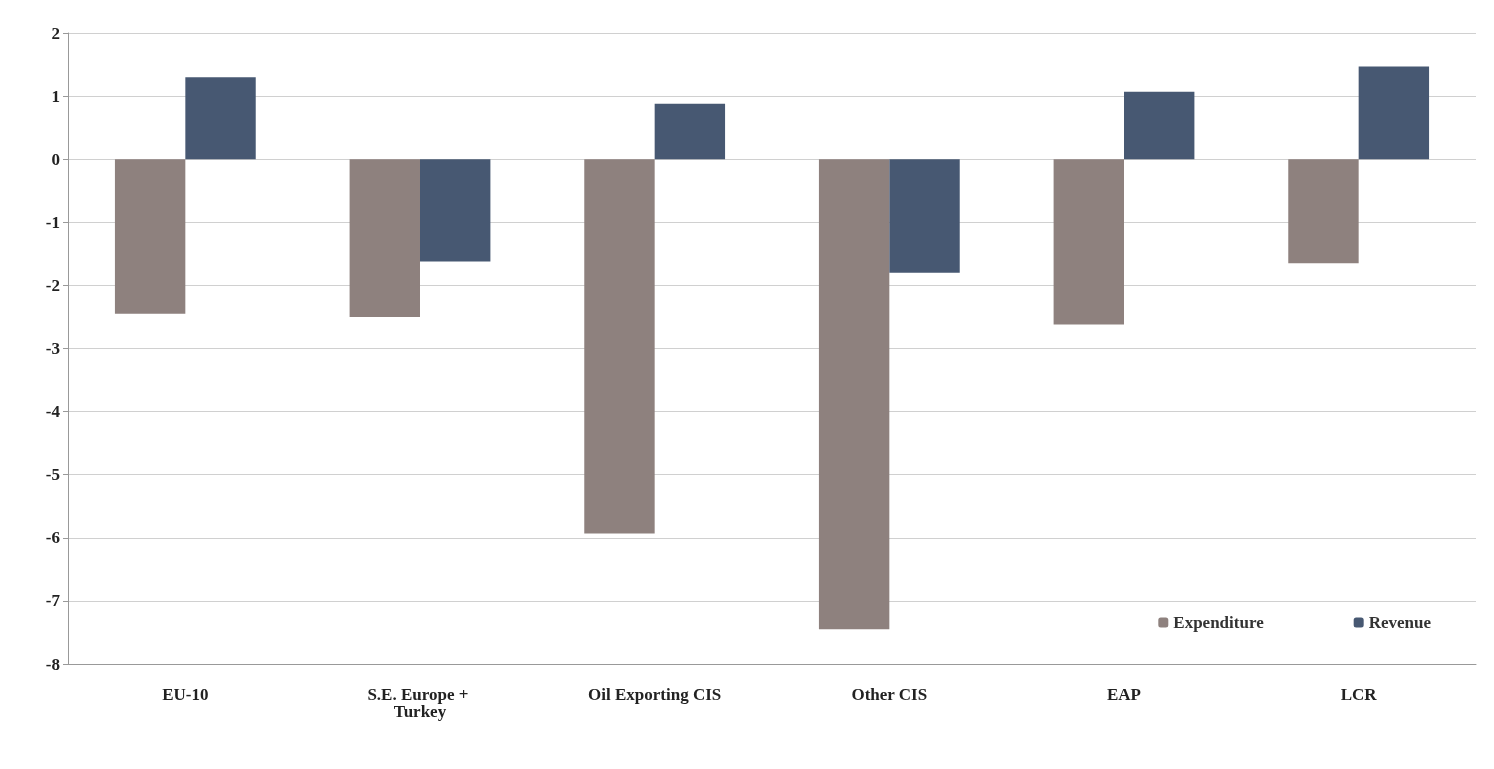  I want to click on x-tick-label: Other CIS, so click(889, 694).